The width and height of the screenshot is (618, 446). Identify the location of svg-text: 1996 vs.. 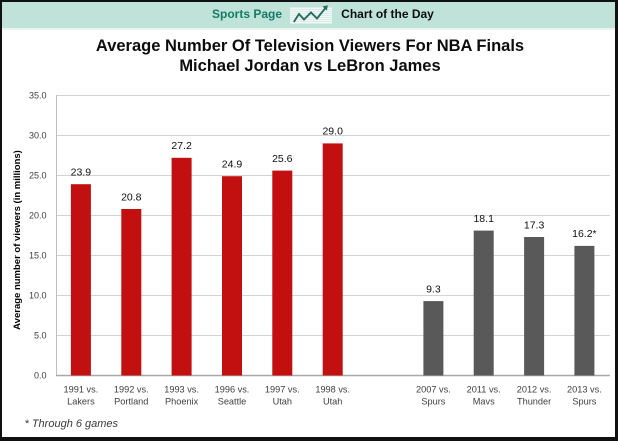
(232, 390).